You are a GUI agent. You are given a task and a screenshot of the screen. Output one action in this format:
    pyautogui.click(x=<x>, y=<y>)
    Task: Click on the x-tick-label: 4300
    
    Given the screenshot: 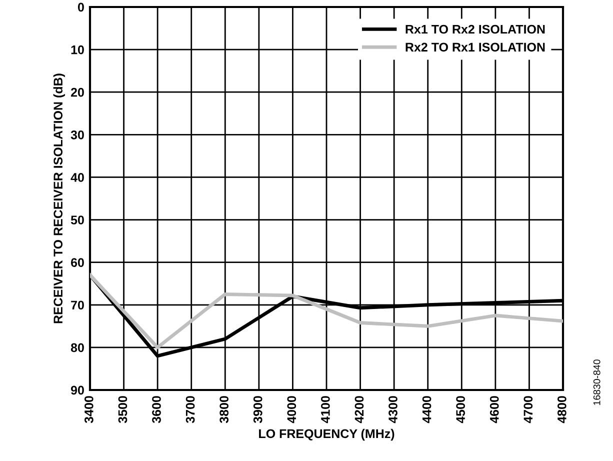 What is the action you would take?
    pyautogui.click(x=393, y=410)
    